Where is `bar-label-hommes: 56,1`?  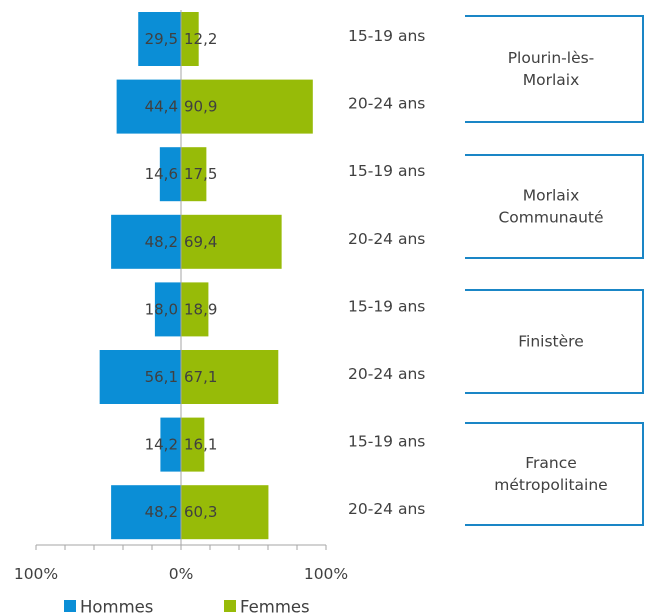
bar-label-hommes: 56,1 is located at coordinates (161, 377).